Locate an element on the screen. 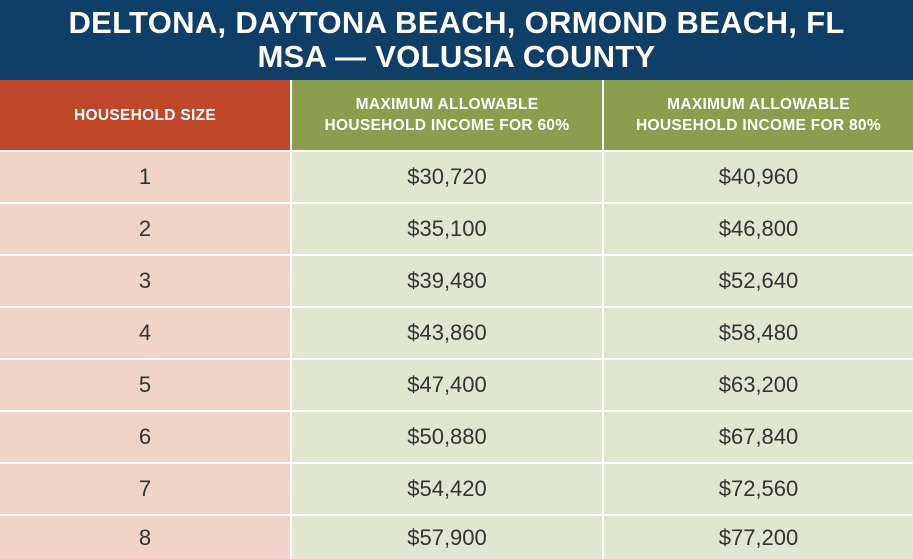 The image size is (913, 559). title-line-1: DELTONA, DAYTONA BEACH, ORMOND BEACH, FL is located at coordinates (456, 22).